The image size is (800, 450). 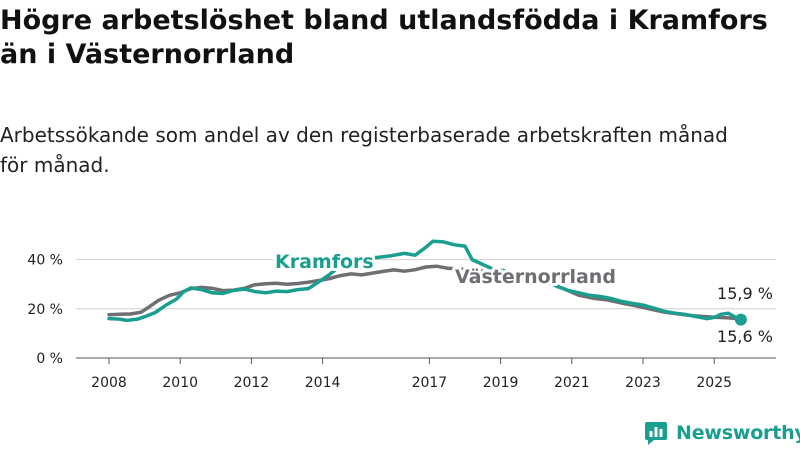 What do you see at coordinates (714, 383) in the screenshot?
I see `x-tick-label: 2025` at bounding box center [714, 383].